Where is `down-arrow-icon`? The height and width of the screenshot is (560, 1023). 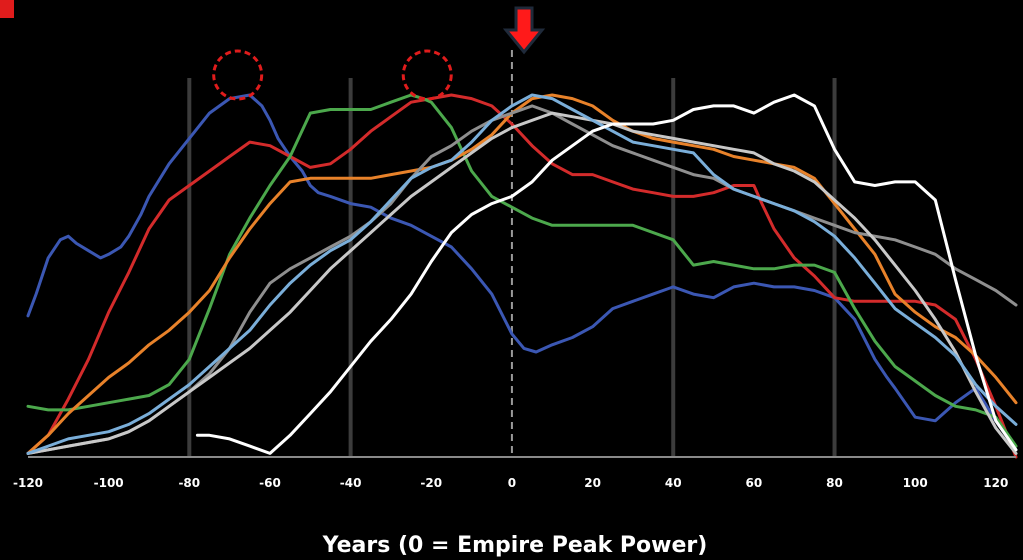 down-arrow-icon is located at coordinates (524, 30).